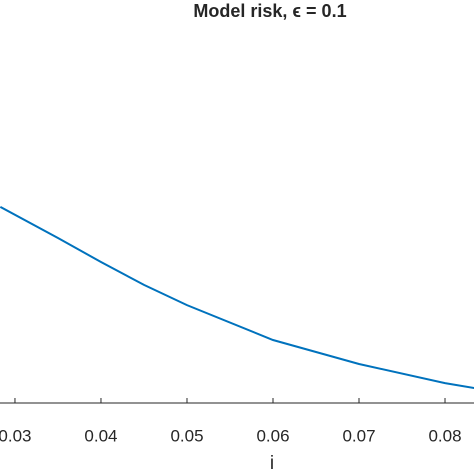 This screenshot has height=474, width=474. I want to click on x-axis-label: i, so click(272, 463).